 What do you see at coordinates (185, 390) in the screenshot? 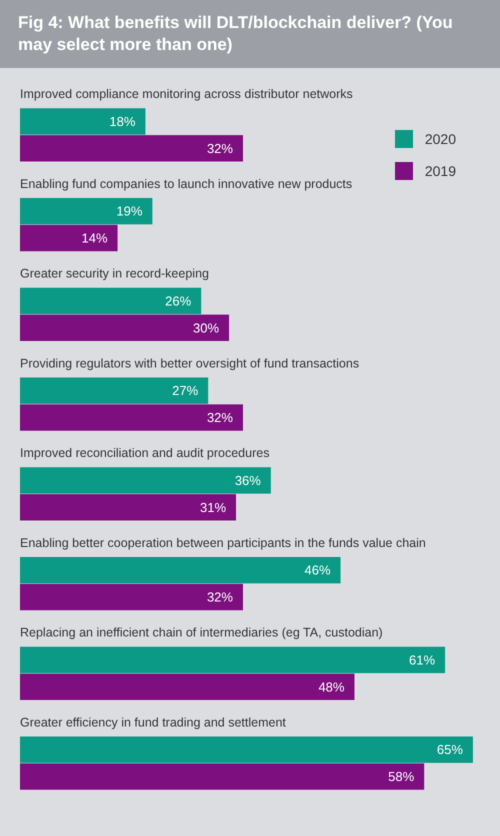
I see `data-label: 27%` at bounding box center [185, 390].